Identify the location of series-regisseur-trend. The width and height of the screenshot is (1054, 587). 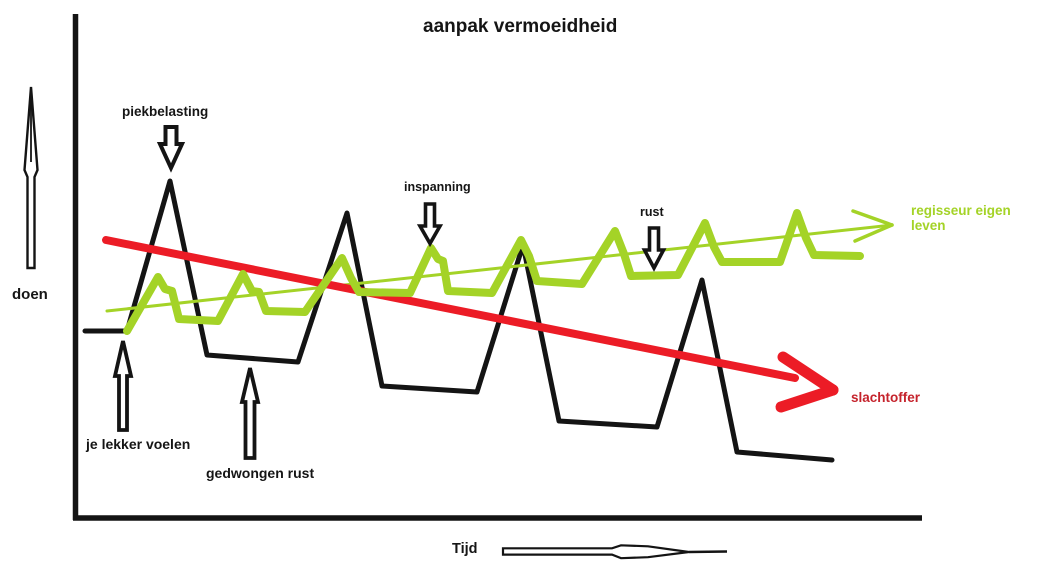
(499, 261).